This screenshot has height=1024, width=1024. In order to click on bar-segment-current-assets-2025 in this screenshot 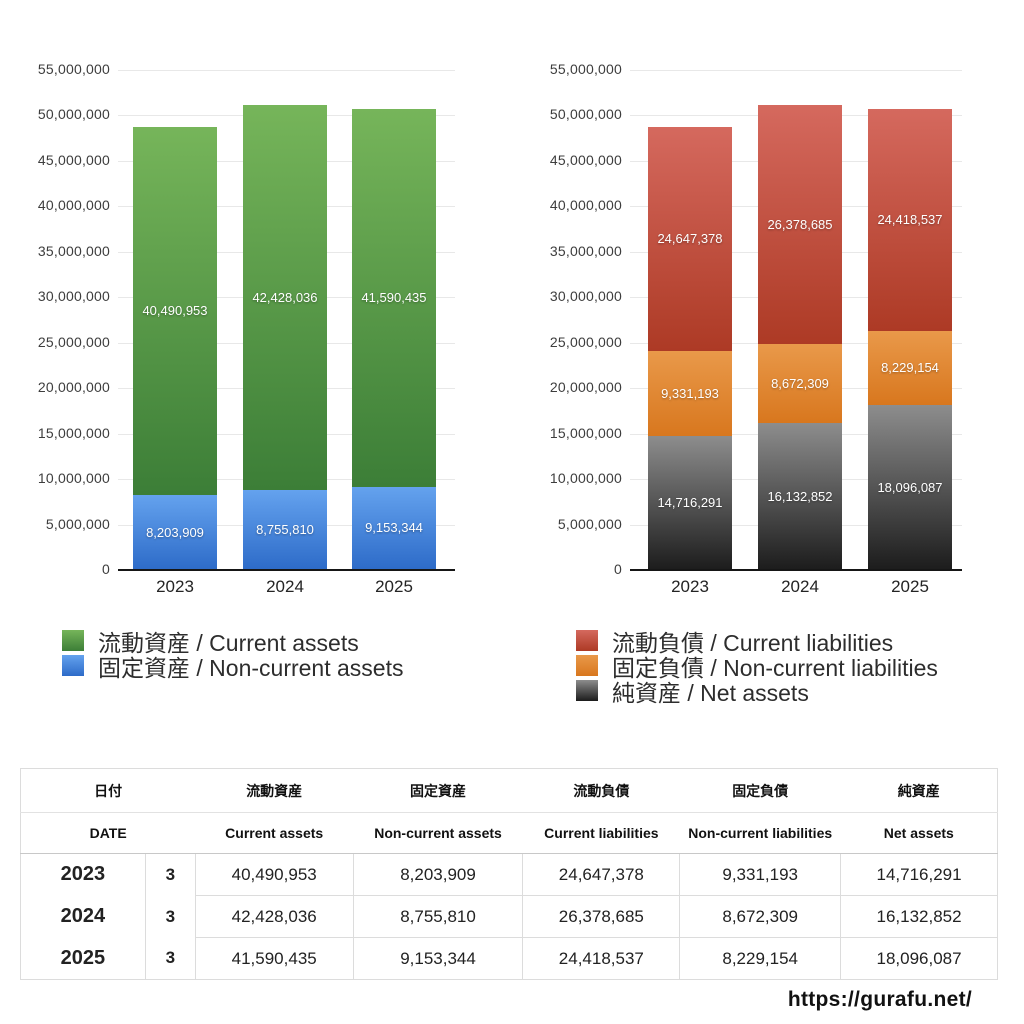, I will do `click(394, 297)`.